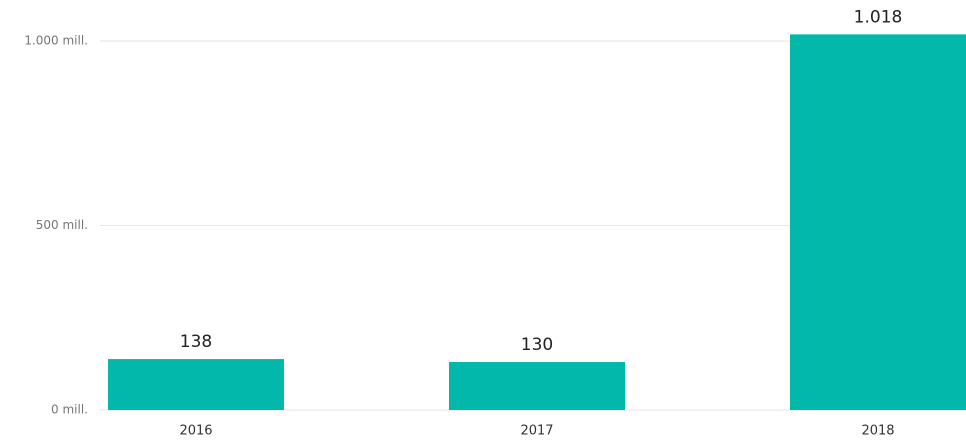 This screenshot has height=446, width=966. I want to click on x-tick-label: 2018, so click(877, 431).